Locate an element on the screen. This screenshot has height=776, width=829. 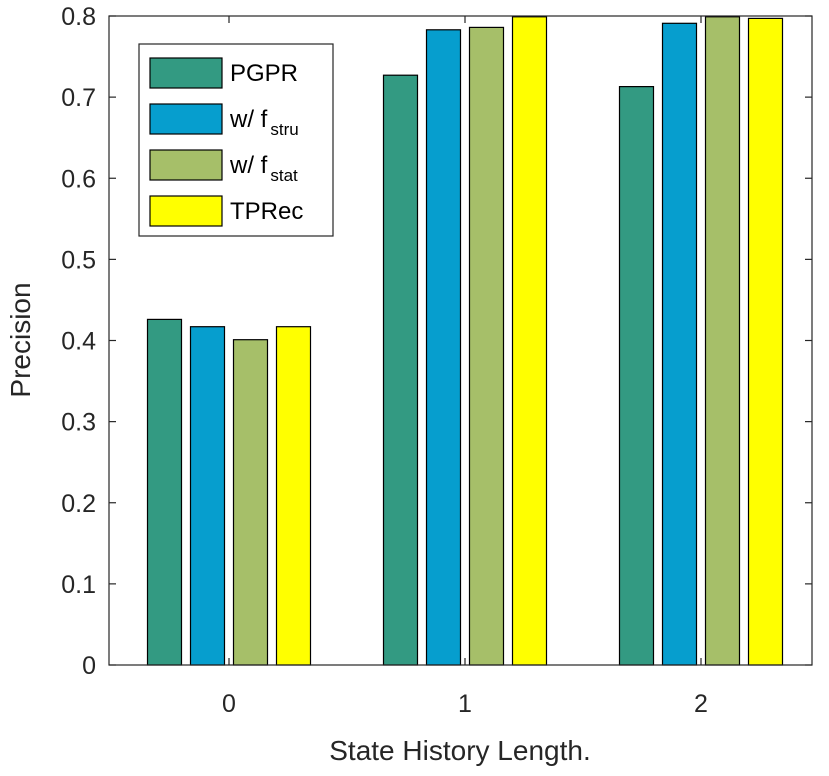
y-tick-label: 0.1 is located at coordinates (78, 585).